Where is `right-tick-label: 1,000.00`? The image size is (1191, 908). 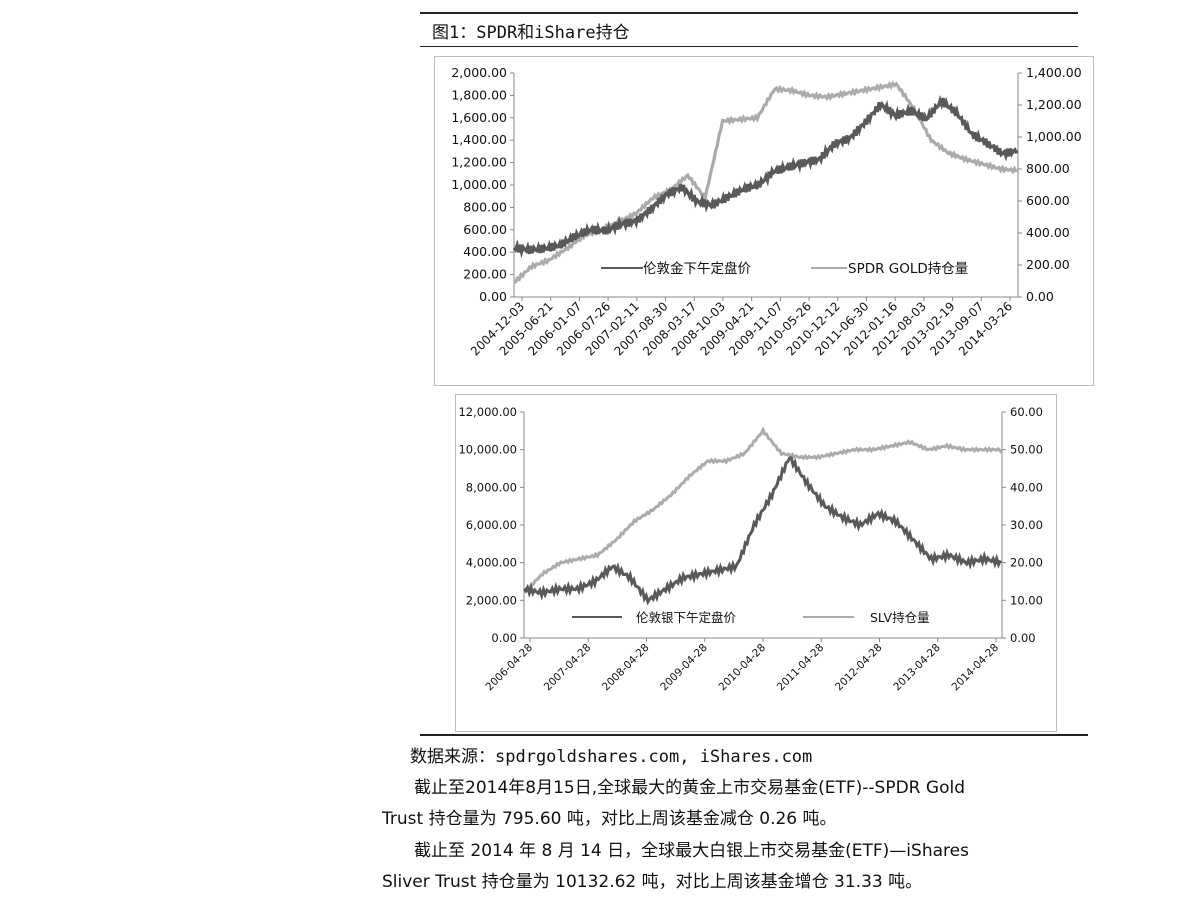 right-tick-label: 1,000.00 is located at coordinates (1054, 136).